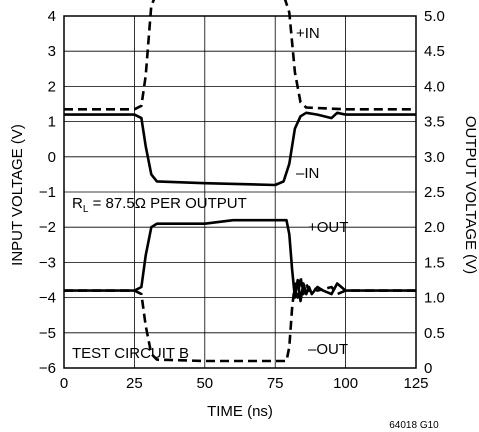 Image resolution: width=479 pixels, height=432 pixels. I want to click on y-left-tick-label: 1, so click(52, 122).